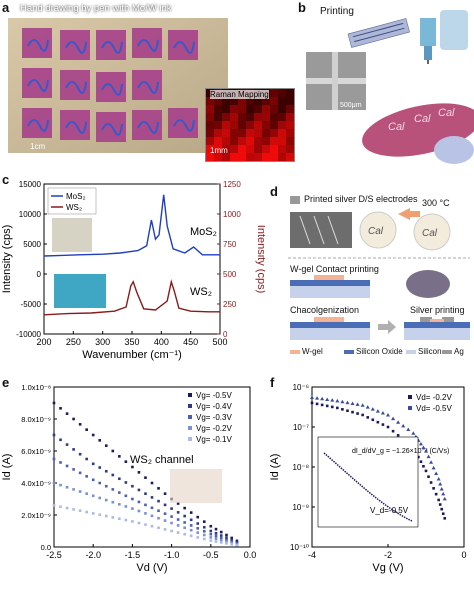 Image resolution: width=474 pixels, height=592 pixels. What do you see at coordinates (379, 351) in the screenshot?
I see `legend-oxide: Silicon Oxide` at bounding box center [379, 351].